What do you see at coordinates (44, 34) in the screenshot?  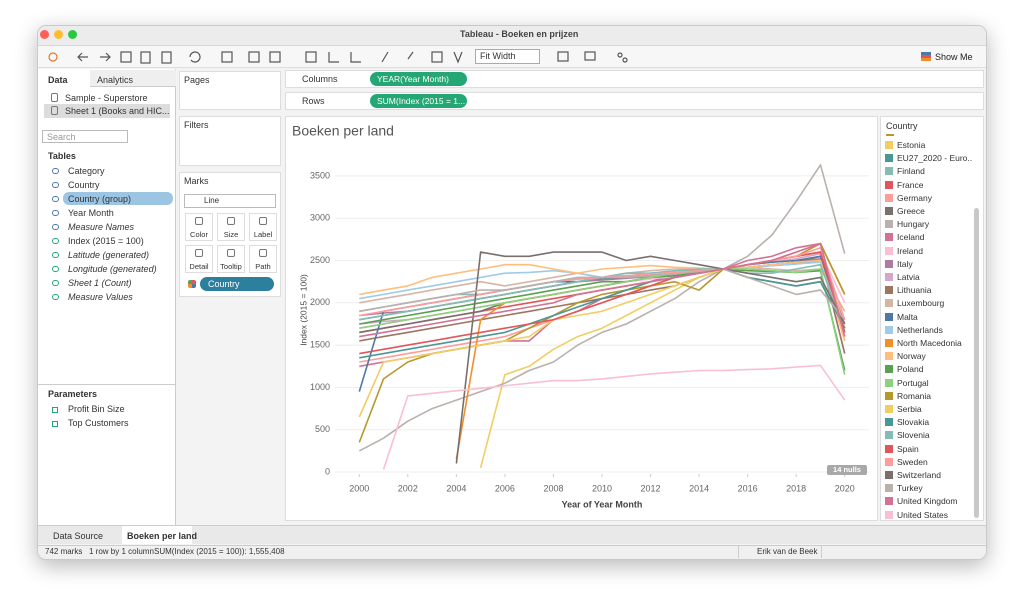 I see `close-button` at bounding box center [44, 34].